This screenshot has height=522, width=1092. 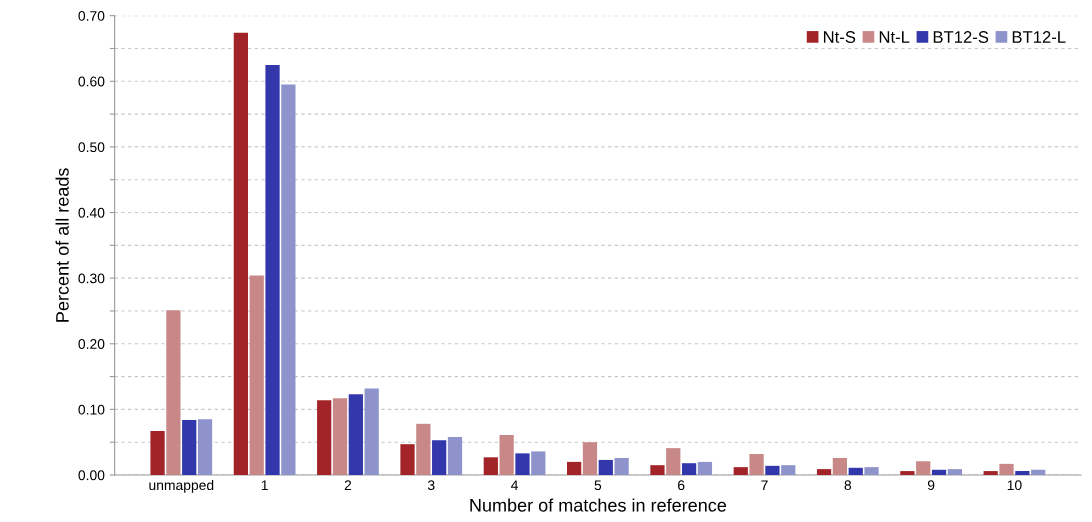 What do you see at coordinates (515, 485) in the screenshot?
I see `x-tick-label: 4` at bounding box center [515, 485].